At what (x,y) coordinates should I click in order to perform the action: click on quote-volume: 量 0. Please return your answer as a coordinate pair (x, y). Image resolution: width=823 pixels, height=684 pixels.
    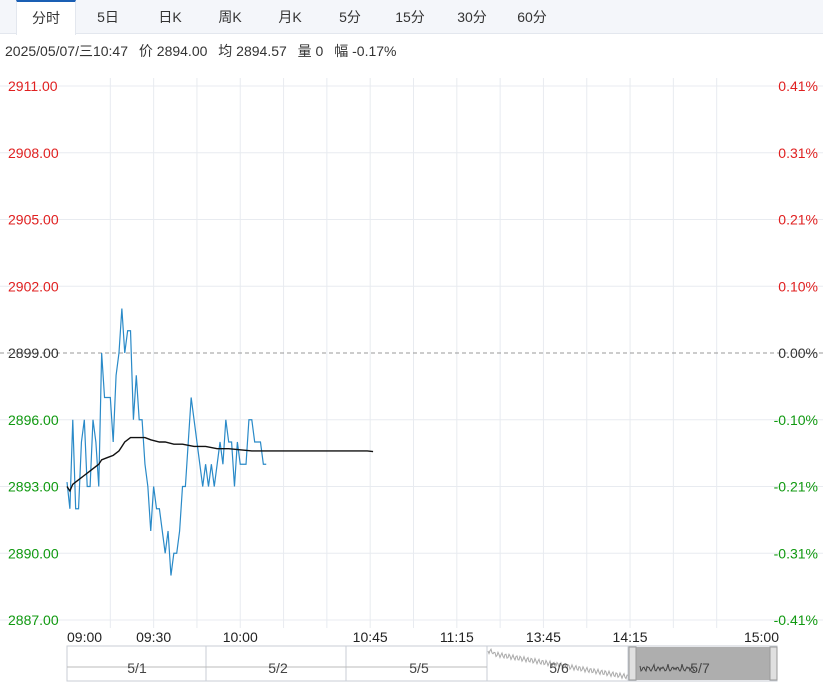
    Looking at the image, I should click on (310, 51).